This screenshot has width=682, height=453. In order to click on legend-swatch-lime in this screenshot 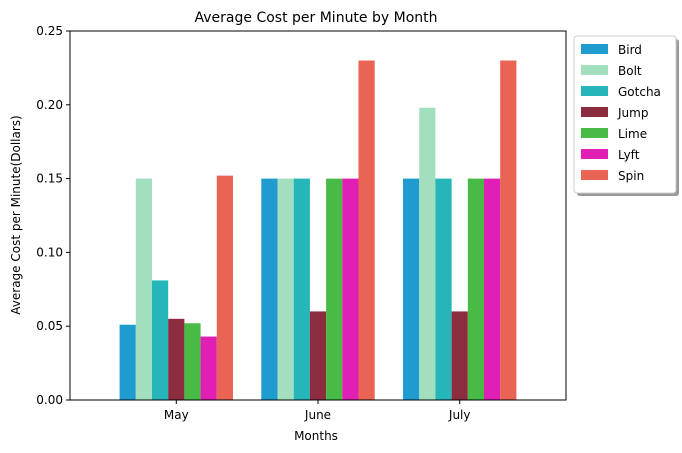, I will do `click(594, 133)`.